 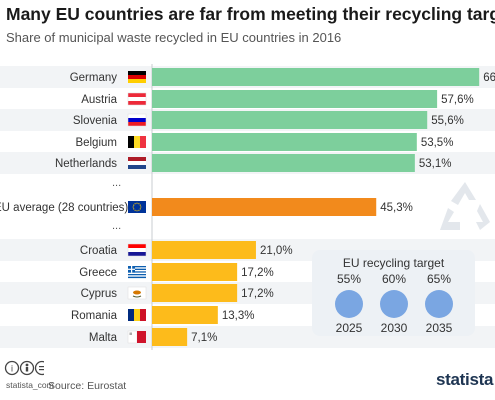 What do you see at coordinates (137, 77) in the screenshot?
I see `flag-germany-icon` at bounding box center [137, 77].